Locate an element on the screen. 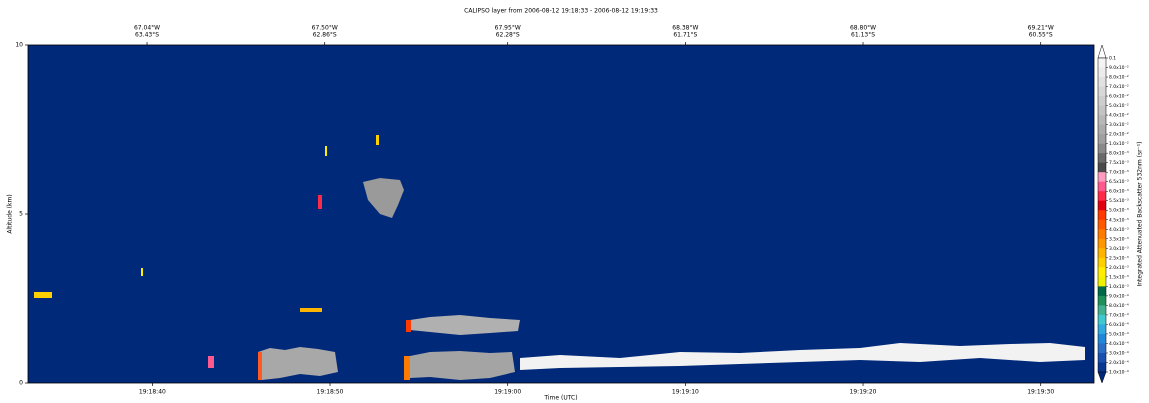  colorbar-tick-label: 0.1 is located at coordinates (1112, 59).